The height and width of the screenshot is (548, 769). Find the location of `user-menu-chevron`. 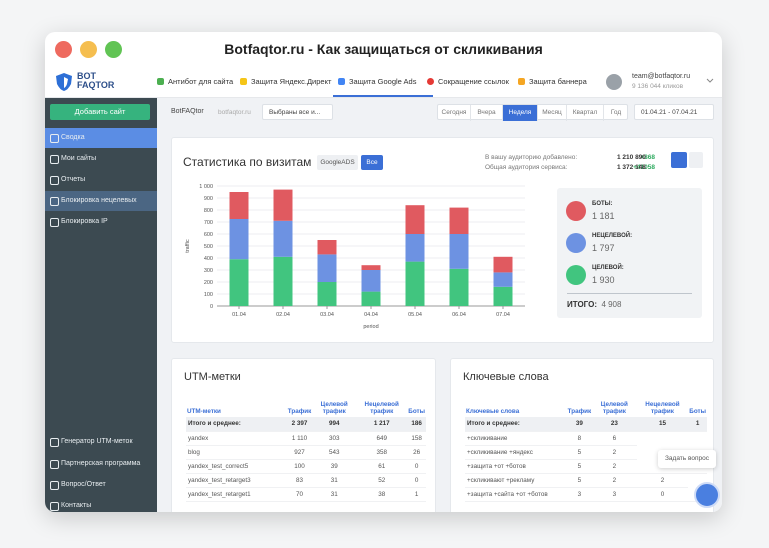

user-menu-chevron is located at coordinates (710, 81).